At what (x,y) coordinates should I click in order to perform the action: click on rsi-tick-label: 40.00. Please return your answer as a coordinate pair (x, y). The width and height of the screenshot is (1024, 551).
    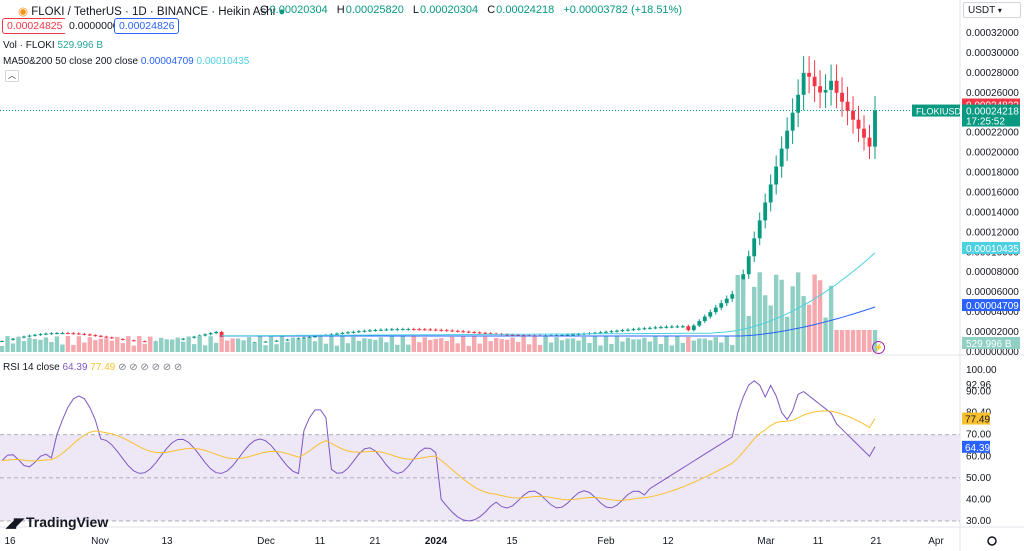
    Looking at the image, I should click on (978, 499).